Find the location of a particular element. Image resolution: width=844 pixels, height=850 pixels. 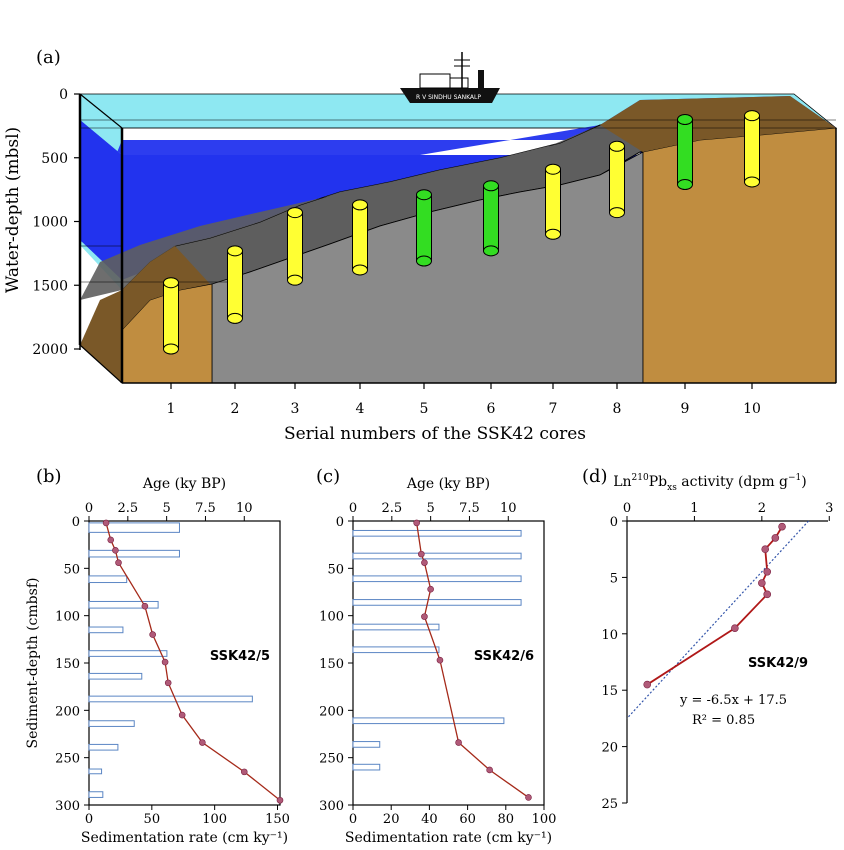

core-2: 2 is located at coordinates (235, 331).